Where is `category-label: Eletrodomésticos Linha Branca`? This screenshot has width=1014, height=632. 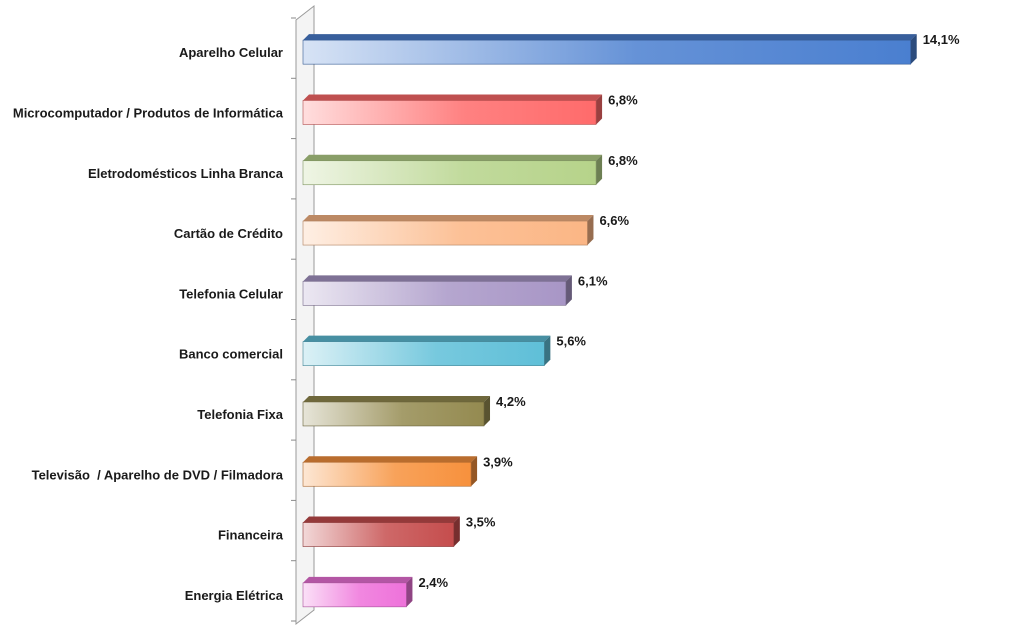
category-label: Eletrodomésticos Linha Branca is located at coordinates (186, 173).